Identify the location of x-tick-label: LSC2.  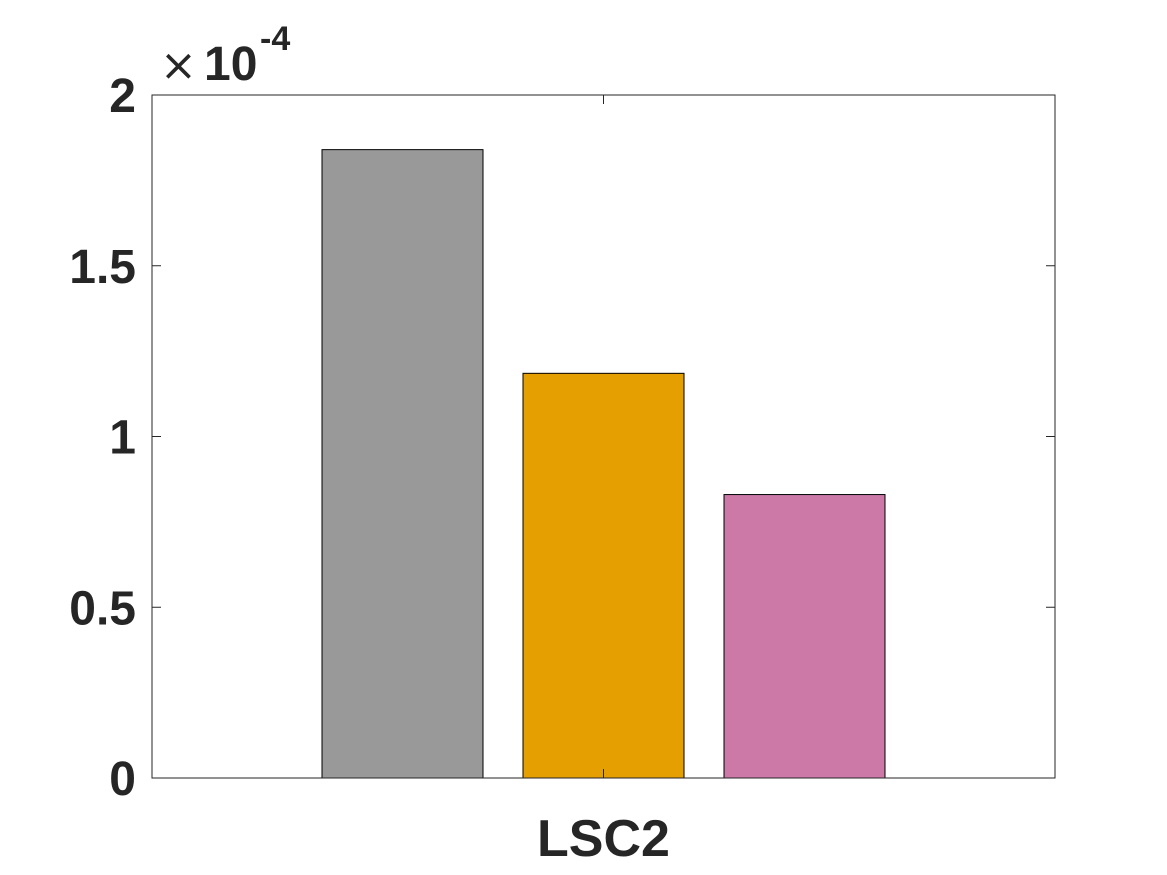
(603, 839).